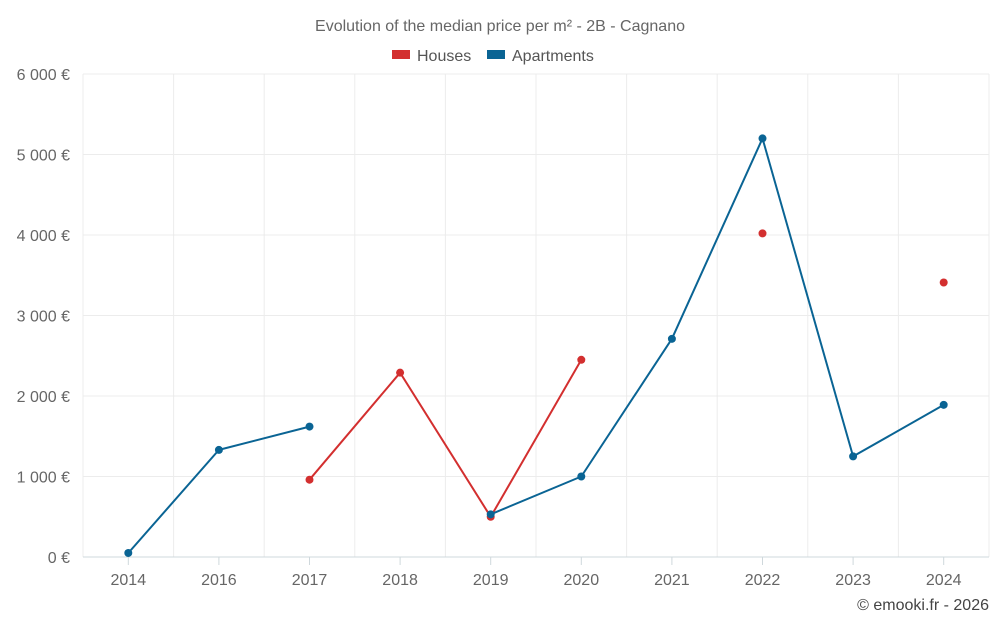  I want to click on x-tick-label: 2024, so click(944, 580).